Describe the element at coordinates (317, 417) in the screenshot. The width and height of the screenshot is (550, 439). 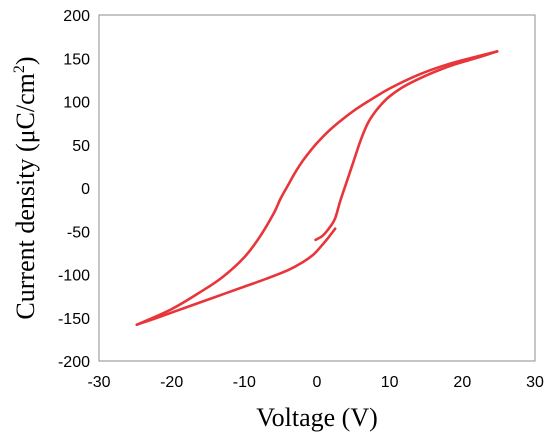
I see `x-axis-title: Voltage (V)` at that location.